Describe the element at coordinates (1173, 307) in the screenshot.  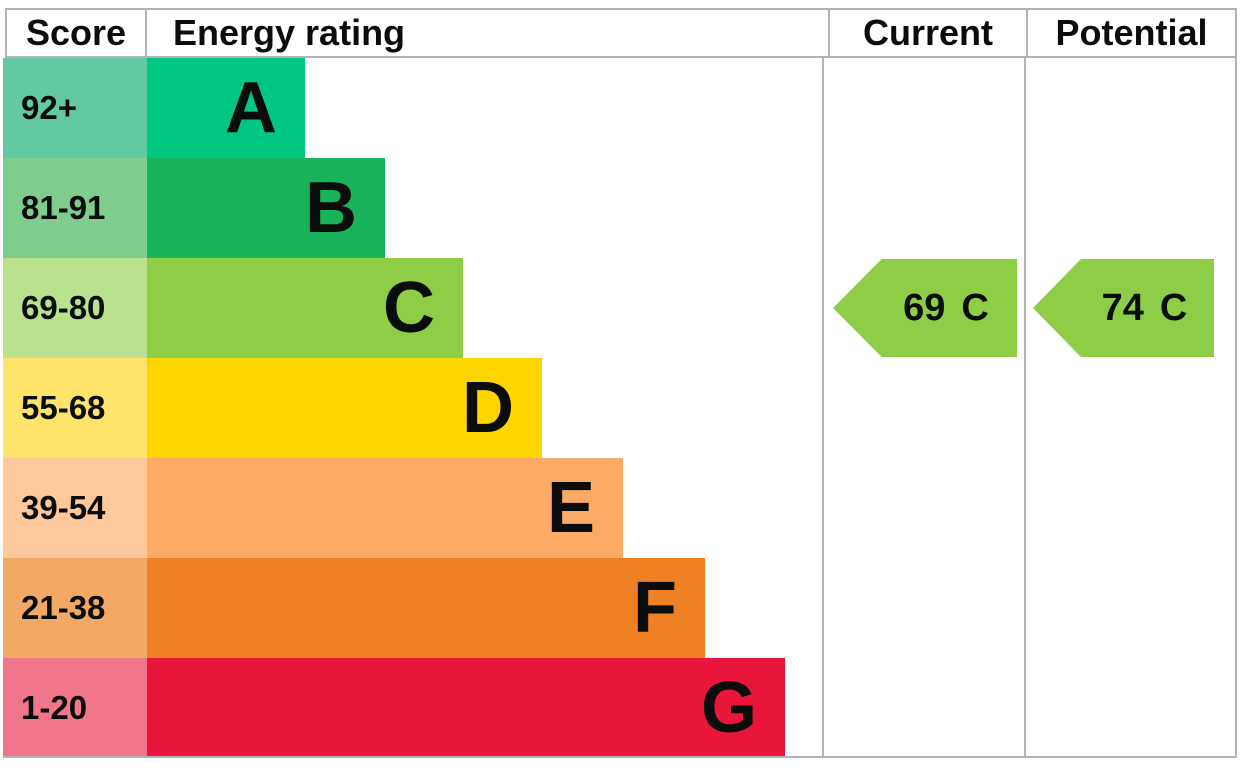
I see `potential-rating-letter: C` at that location.